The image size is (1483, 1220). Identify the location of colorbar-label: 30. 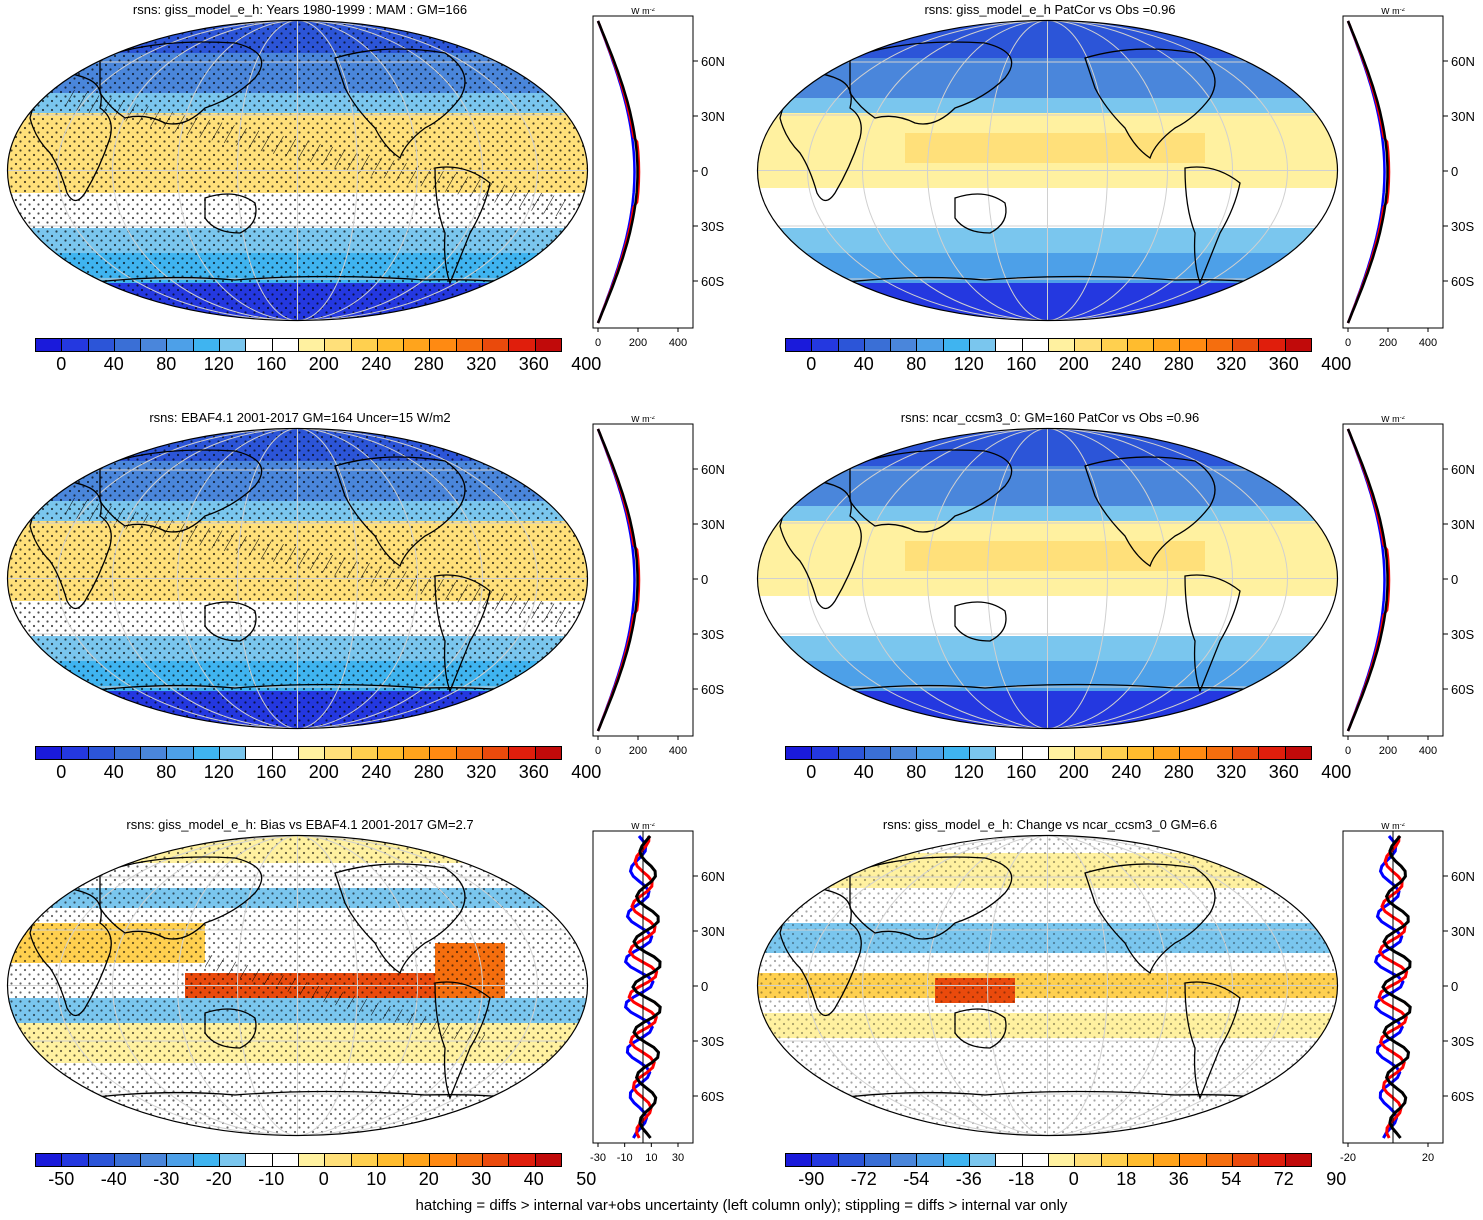
(481, 1179).